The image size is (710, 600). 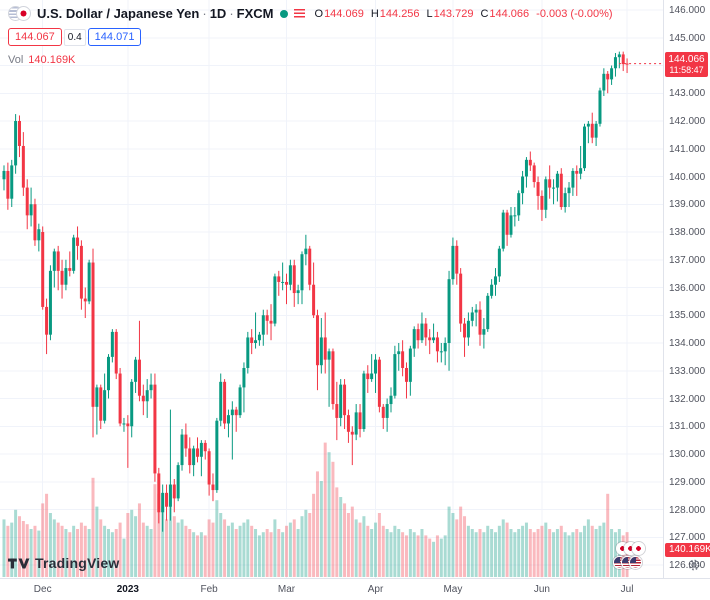 What do you see at coordinates (687, 94) in the screenshot?
I see `price-axis-label: 143.000` at bounding box center [687, 94].